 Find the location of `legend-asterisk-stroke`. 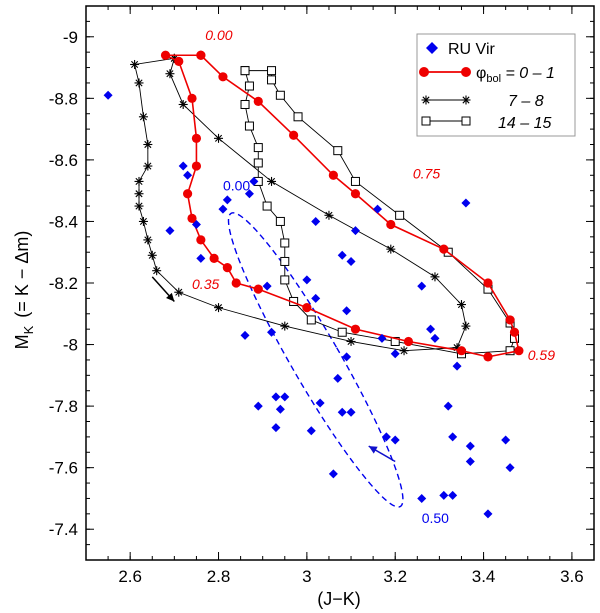

legend-asterisk-stroke is located at coordinates (426, 100).